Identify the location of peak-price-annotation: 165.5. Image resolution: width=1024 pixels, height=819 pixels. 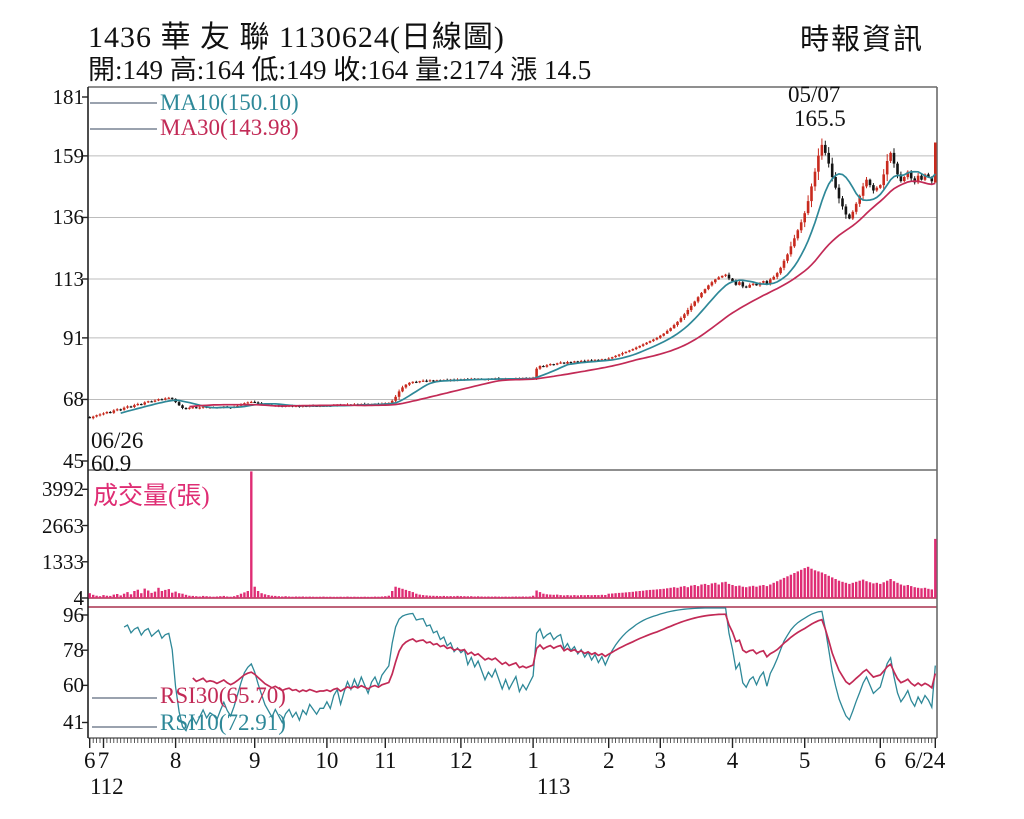
(820, 118).